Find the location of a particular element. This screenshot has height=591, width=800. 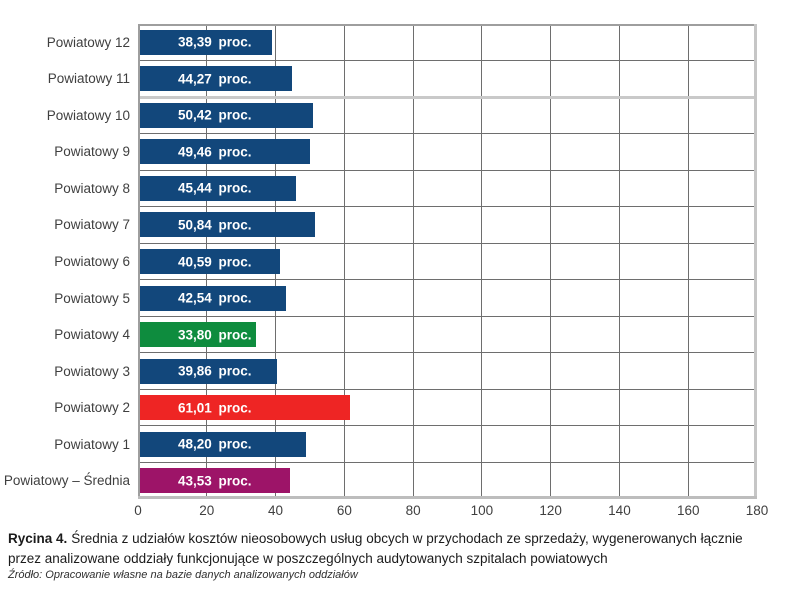

bar: 50,42 proc. is located at coordinates (227, 115).